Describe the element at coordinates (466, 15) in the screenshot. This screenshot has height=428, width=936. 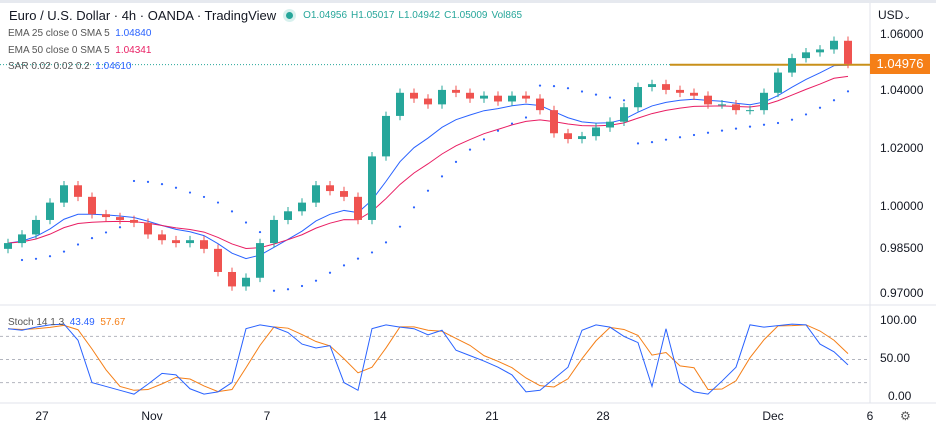
I see `close-value: C1.05009` at that location.